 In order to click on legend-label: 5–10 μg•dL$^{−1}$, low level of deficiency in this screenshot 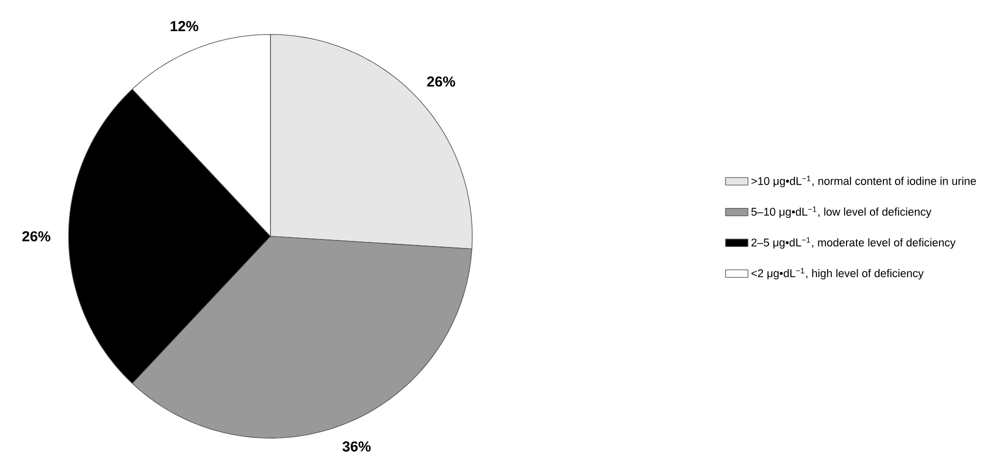, I will do `click(841, 212)`.